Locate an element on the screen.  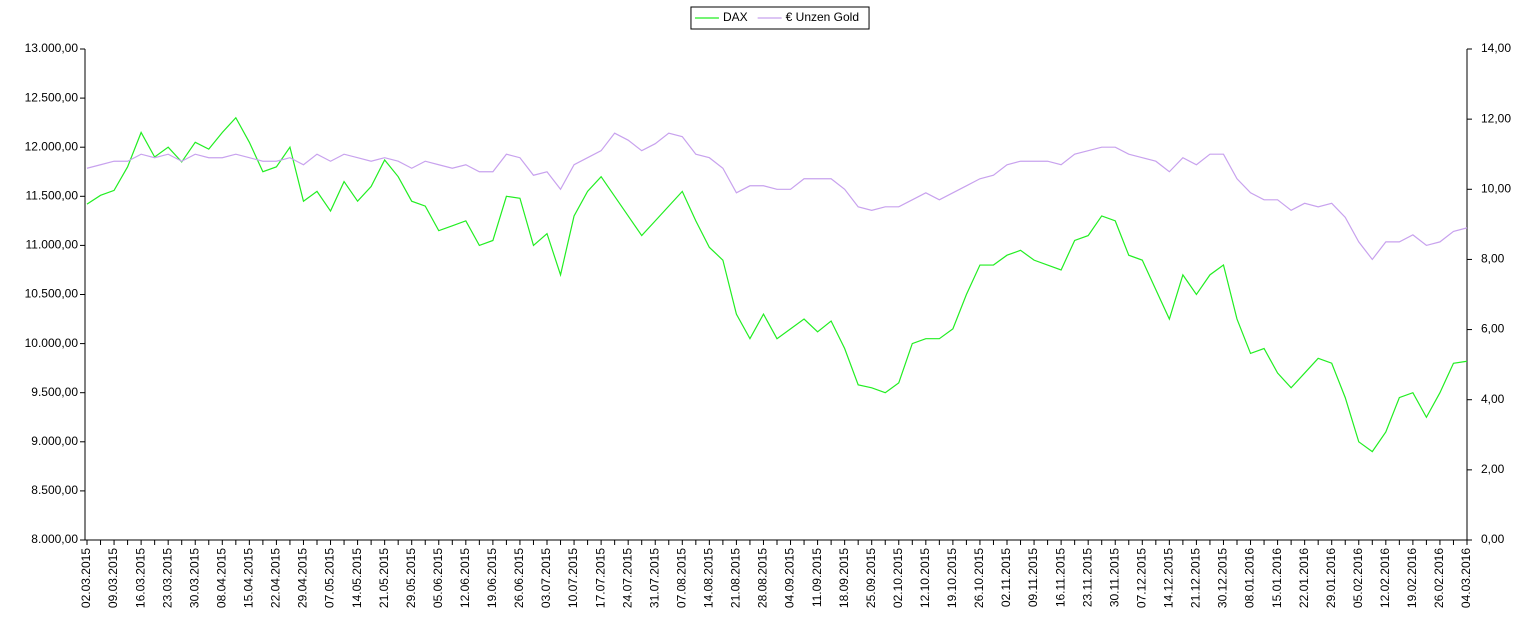
x-tick-label: 26.06.2015 is located at coordinates (519, 578).